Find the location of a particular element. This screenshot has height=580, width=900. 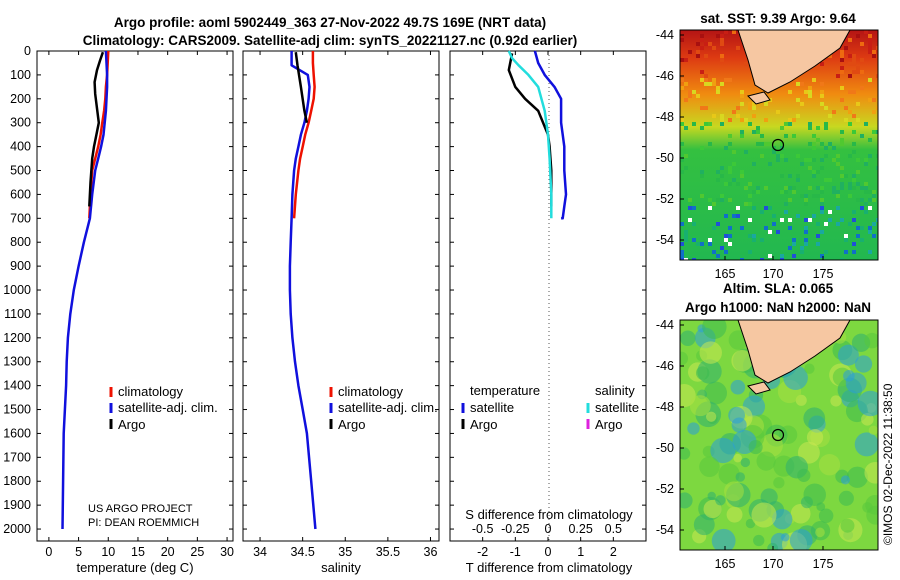

depth-tick-label: 1900 is located at coordinates (17, 505).